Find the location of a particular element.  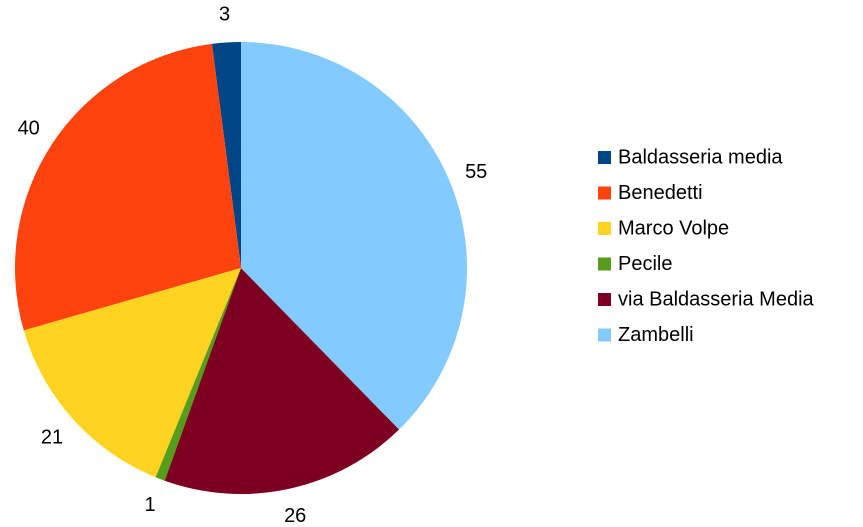

legend-swatch-pecile is located at coordinates (604, 264).